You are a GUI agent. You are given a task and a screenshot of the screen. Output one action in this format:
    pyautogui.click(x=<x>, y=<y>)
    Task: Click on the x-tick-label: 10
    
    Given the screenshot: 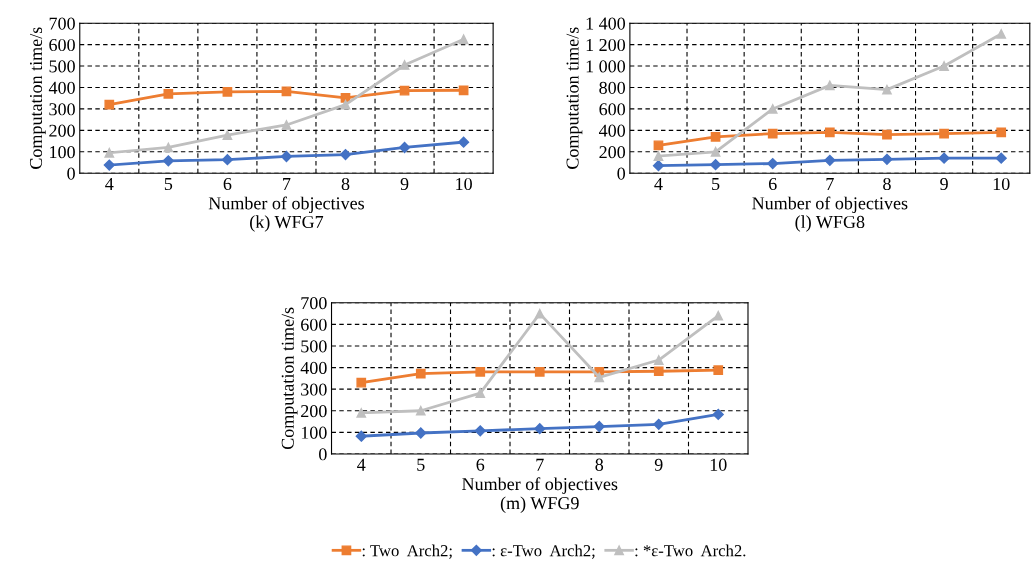 What is the action you would take?
    pyautogui.click(x=718, y=464)
    